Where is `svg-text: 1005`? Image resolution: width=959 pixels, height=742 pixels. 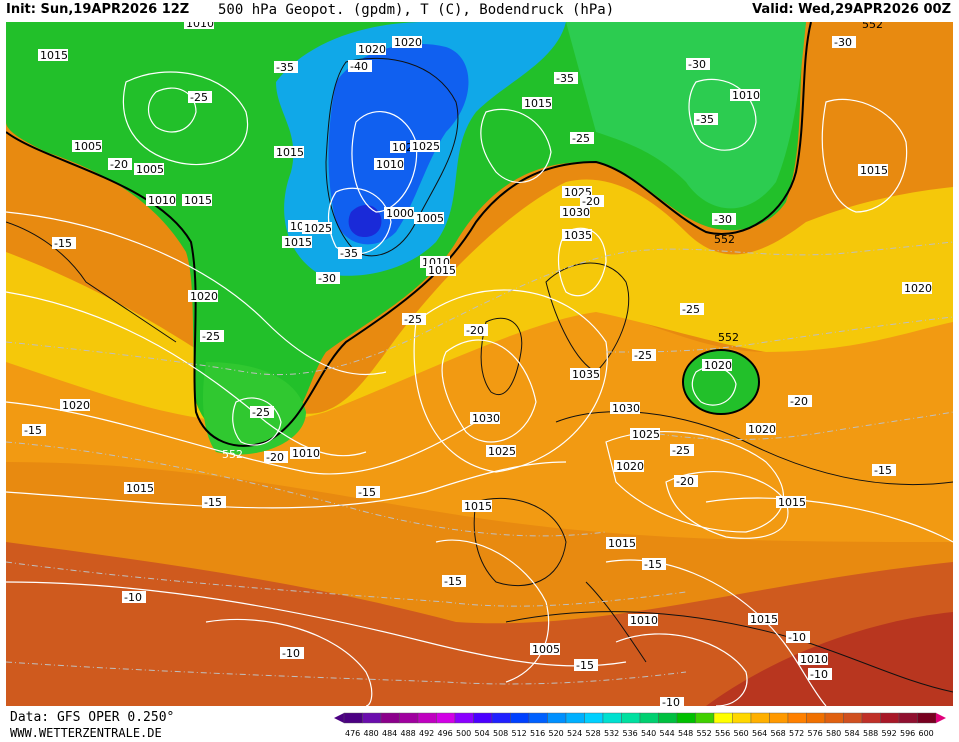 svg-text: 1005 is located at coordinates (150, 169).